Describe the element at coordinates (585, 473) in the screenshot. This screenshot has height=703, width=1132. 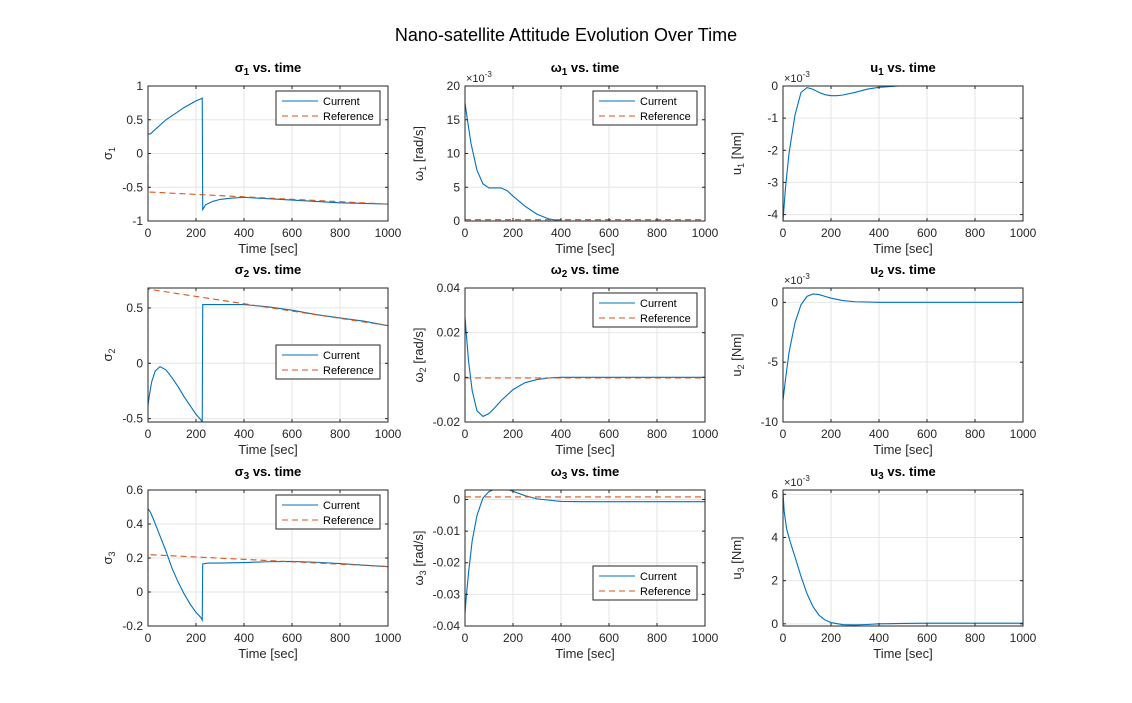
I see `subplot-title: ω3 vs. time` at that location.